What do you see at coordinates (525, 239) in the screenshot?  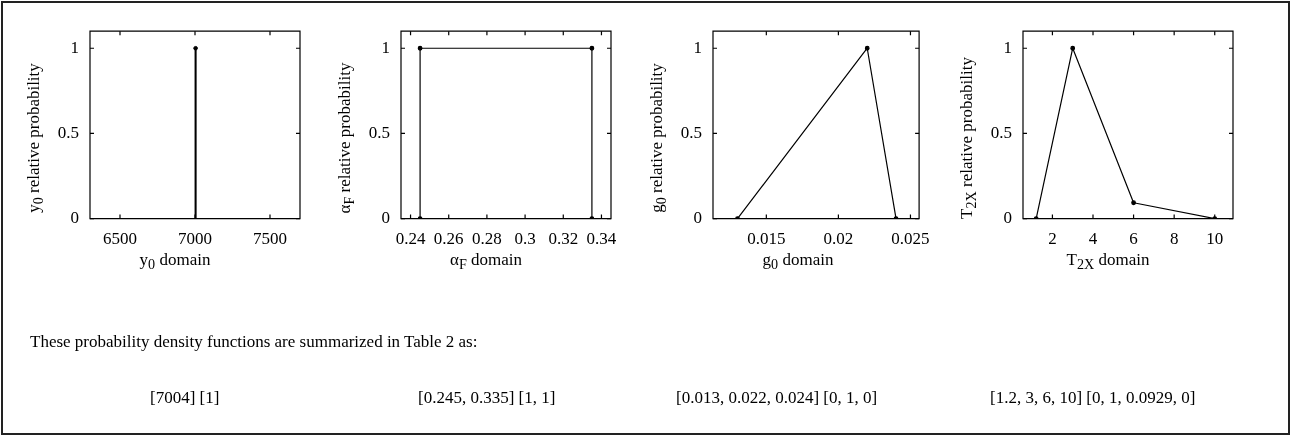 I see `x-tick-label: 0.3` at bounding box center [525, 239].